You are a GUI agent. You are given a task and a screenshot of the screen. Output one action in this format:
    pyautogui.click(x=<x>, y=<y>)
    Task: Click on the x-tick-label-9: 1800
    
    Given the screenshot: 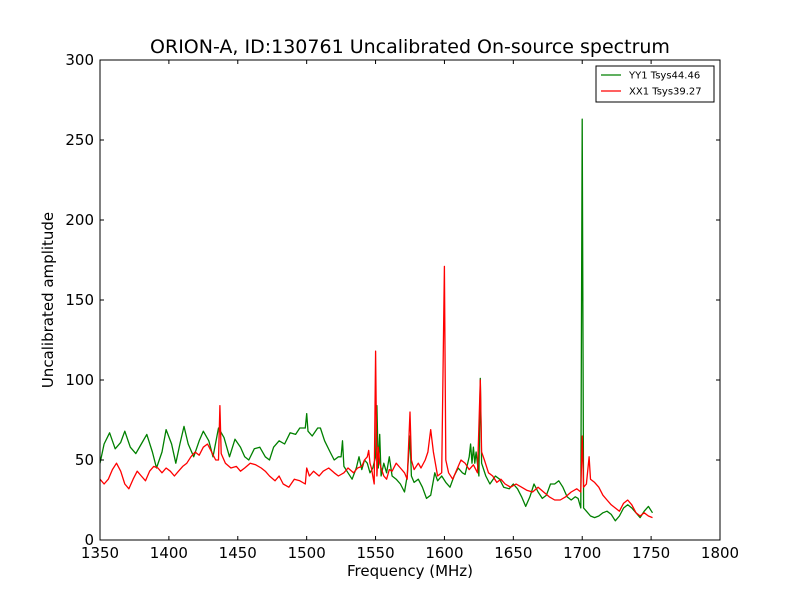 What is the action you would take?
    pyautogui.click(x=720, y=553)
    